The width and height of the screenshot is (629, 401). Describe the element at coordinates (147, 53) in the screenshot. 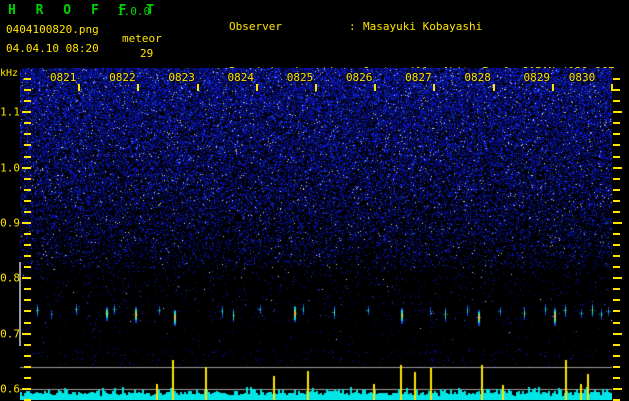

I see `meteor-count: 29` at that location.